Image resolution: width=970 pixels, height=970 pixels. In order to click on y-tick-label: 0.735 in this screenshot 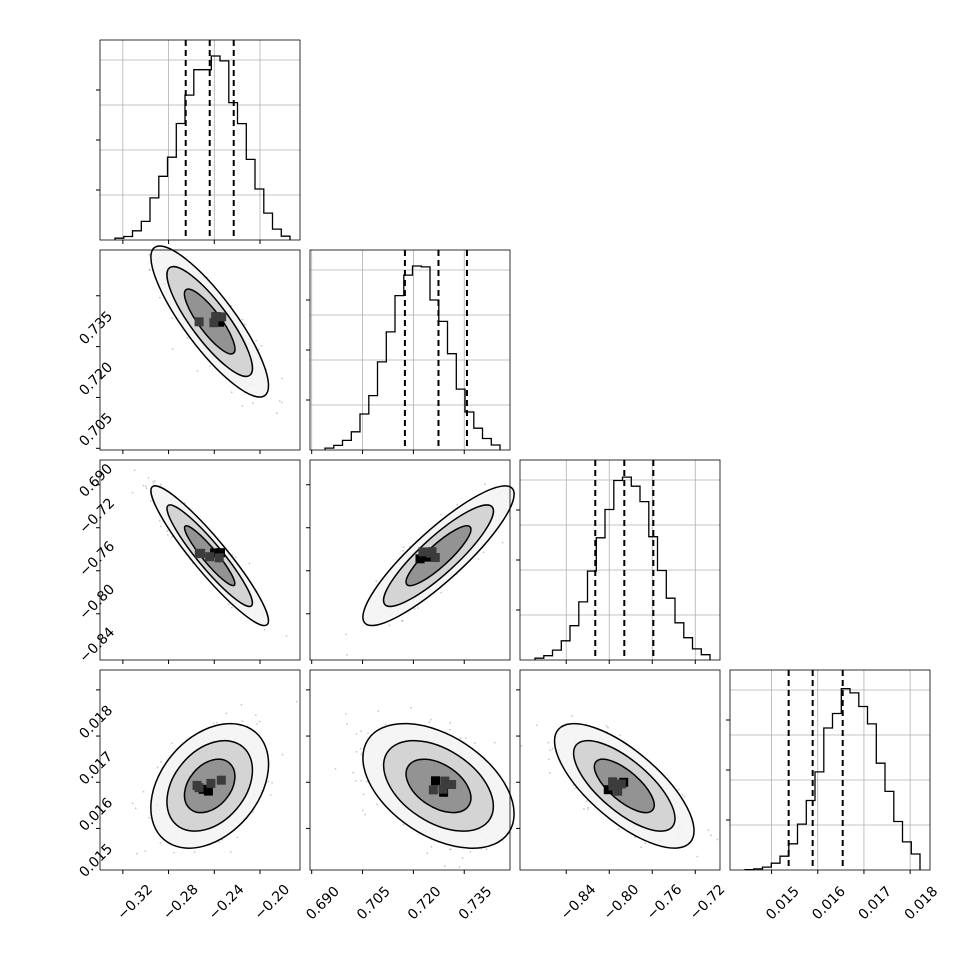, I will do `click(96, 328)`.